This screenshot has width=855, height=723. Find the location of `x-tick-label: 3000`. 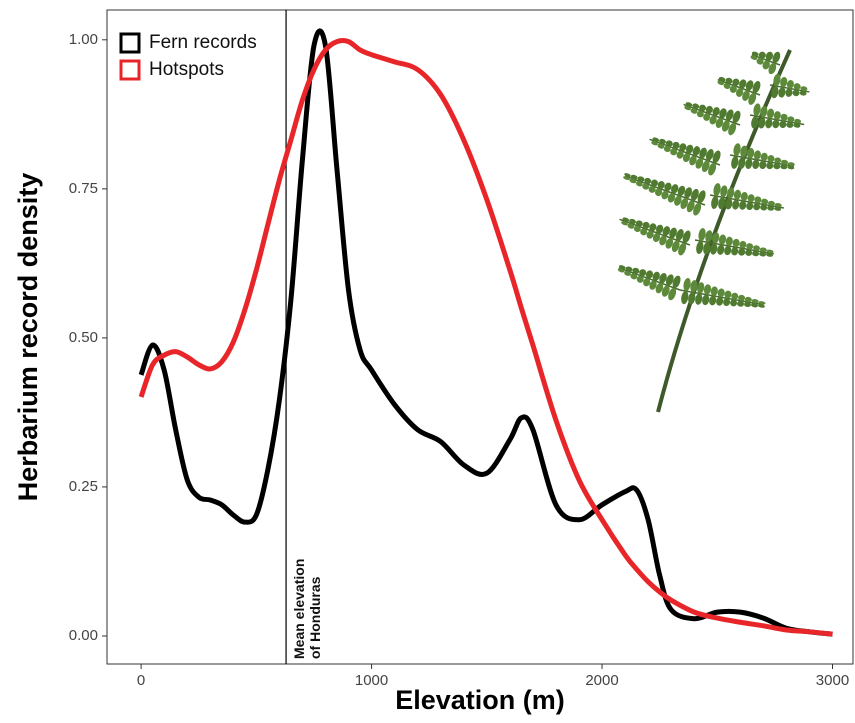

x-tick-label: 3000 is located at coordinates (832, 680).